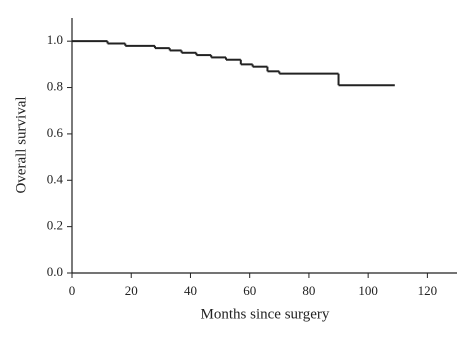 This screenshot has width=474, height=346. Describe the element at coordinates (428, 290) in the screenshot. I see `x-tick-label: 120` at that location.